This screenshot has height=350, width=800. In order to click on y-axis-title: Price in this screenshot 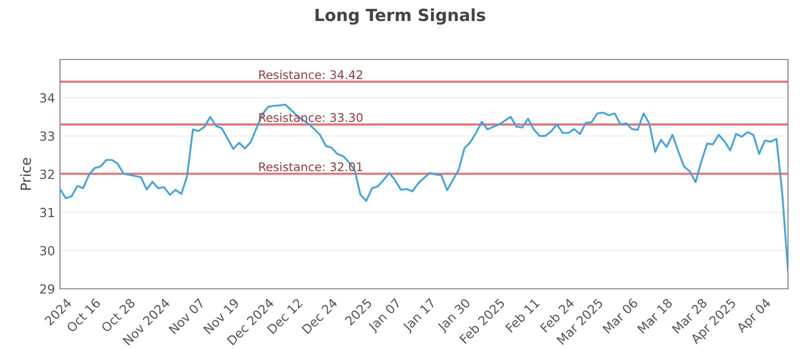, I will do `click(25, 174)`.